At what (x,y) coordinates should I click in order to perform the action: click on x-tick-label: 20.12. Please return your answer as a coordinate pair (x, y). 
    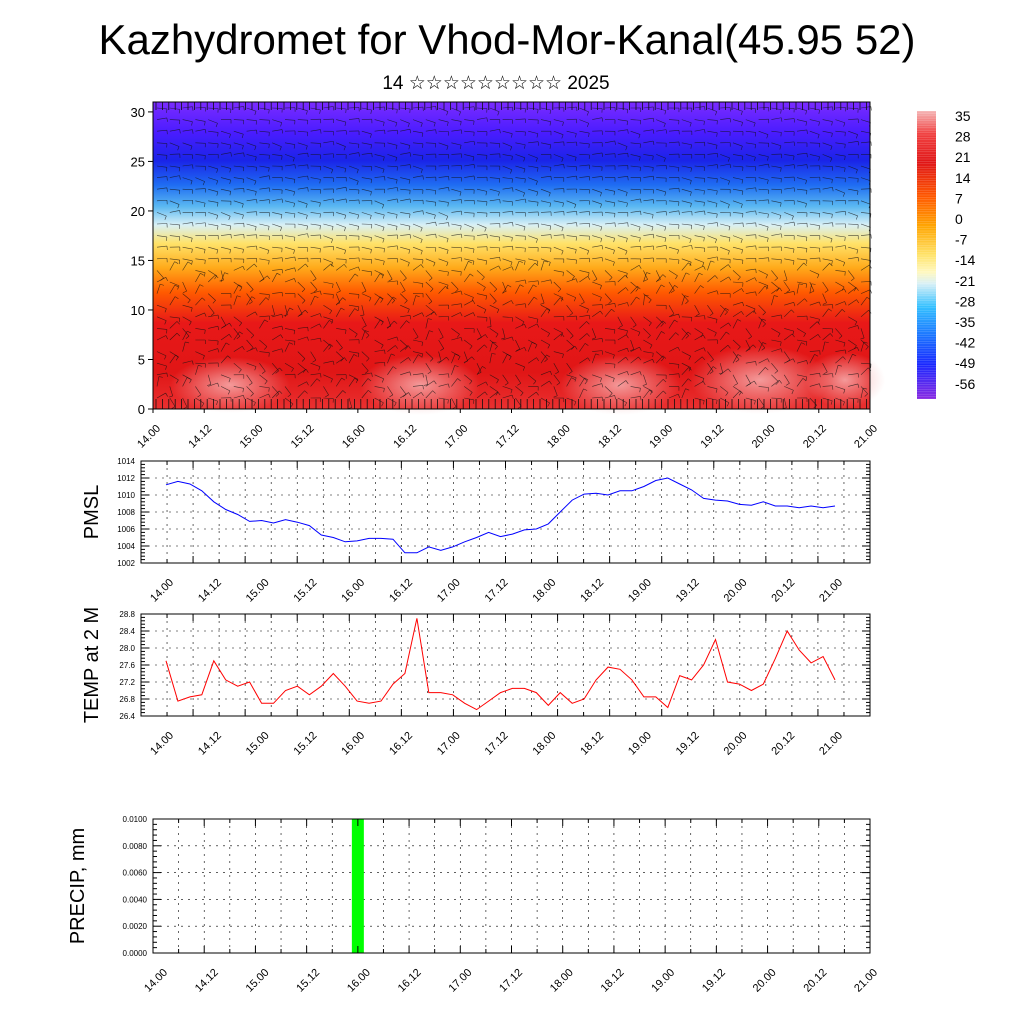
    Looking at the image, I should click on (783, 744).